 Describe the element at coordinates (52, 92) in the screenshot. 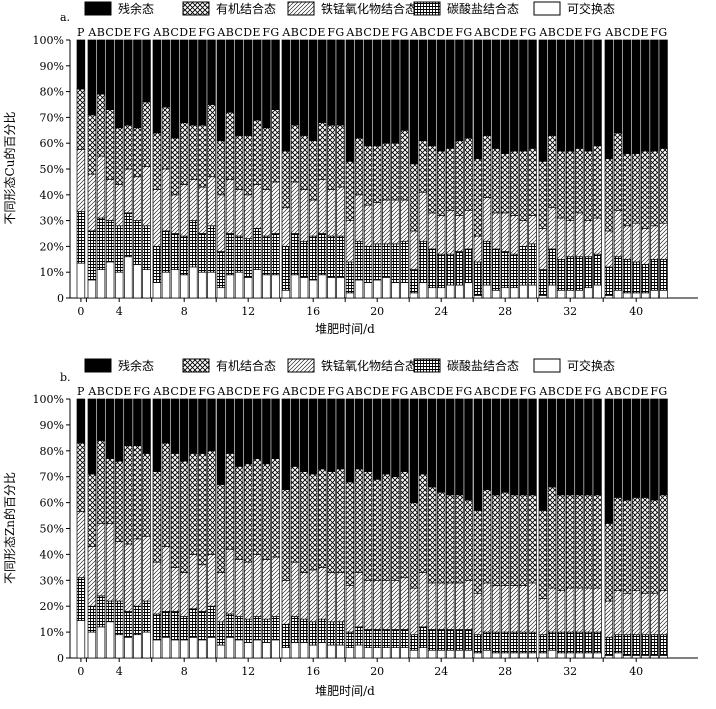

I see `y-tick-label: 80%` at that location.